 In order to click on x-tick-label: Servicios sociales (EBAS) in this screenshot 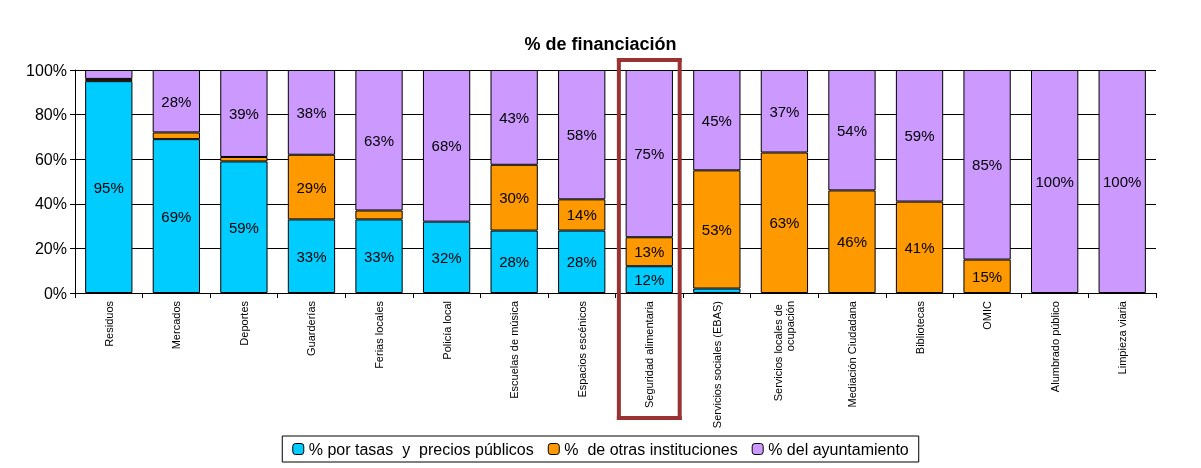, I will do `click(716, 365)`.